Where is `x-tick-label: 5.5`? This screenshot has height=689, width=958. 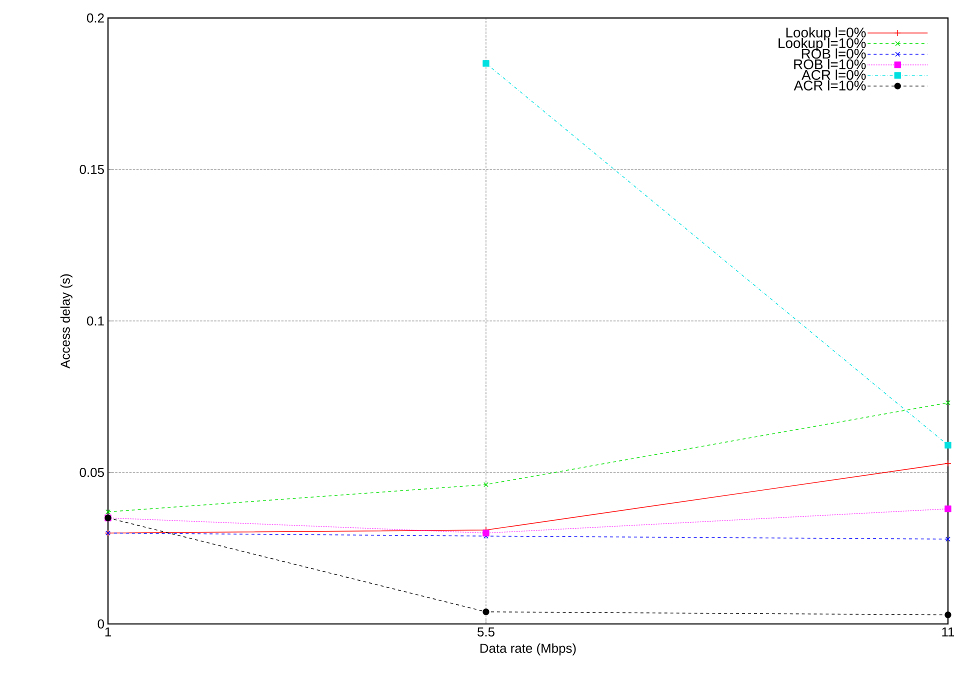 x-tick-label: 5.5 is located at coordinates (486, 632).